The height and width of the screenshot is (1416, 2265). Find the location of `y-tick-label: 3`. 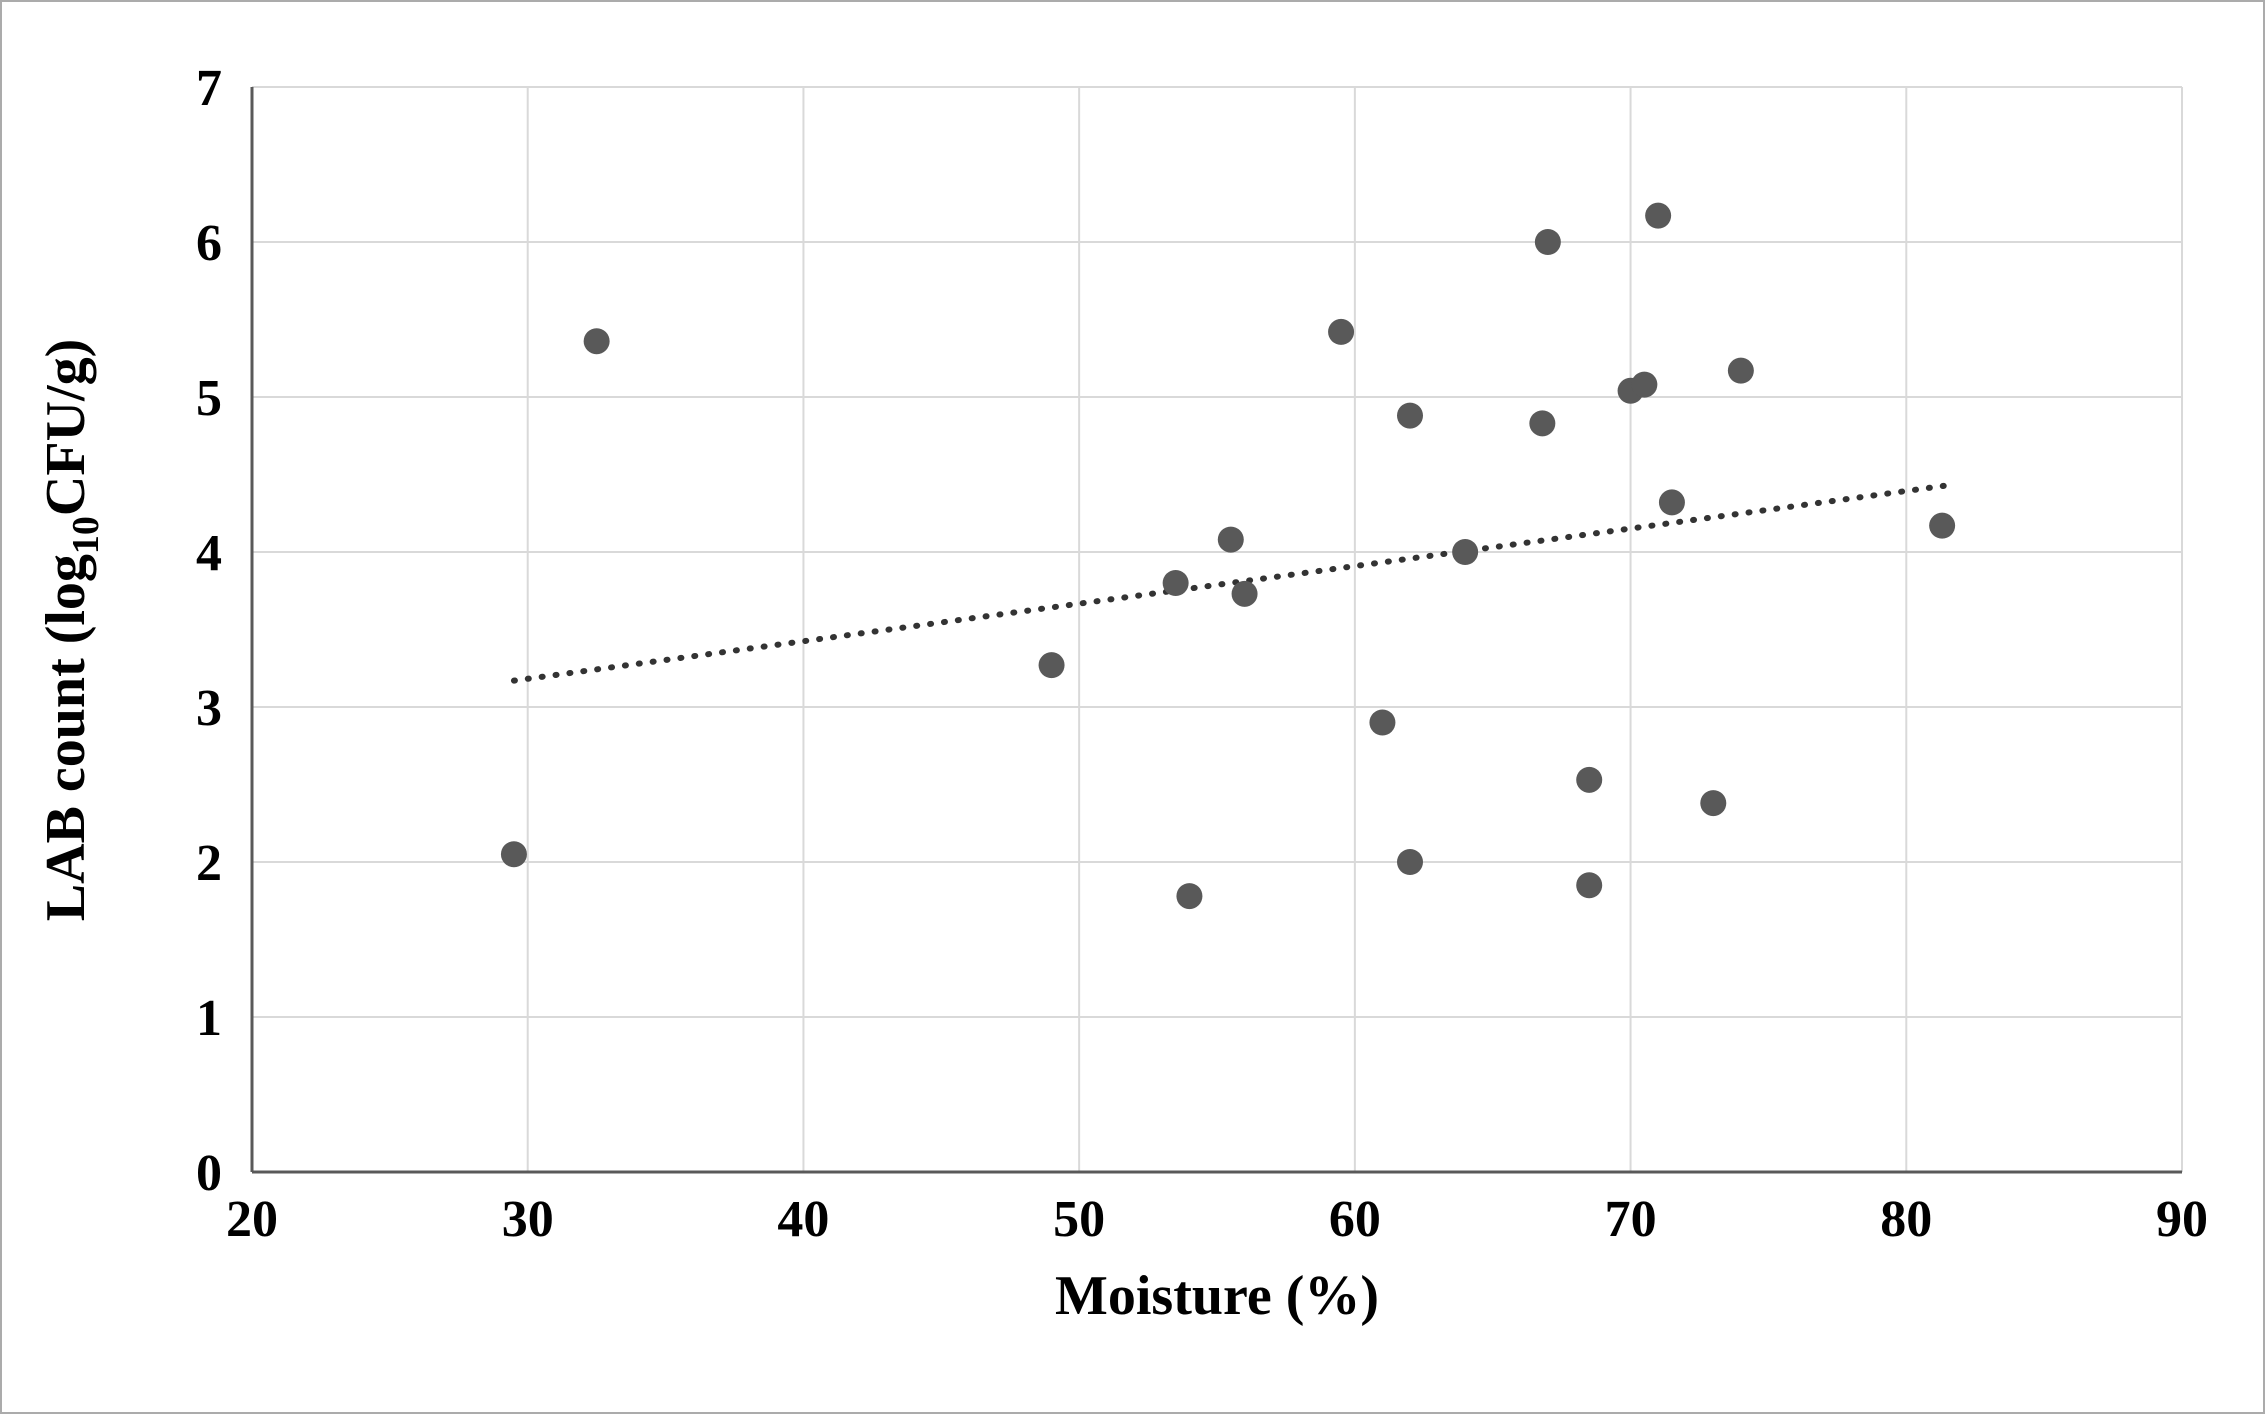

y-tick-label: 3 is located at coordinates (209, 708).